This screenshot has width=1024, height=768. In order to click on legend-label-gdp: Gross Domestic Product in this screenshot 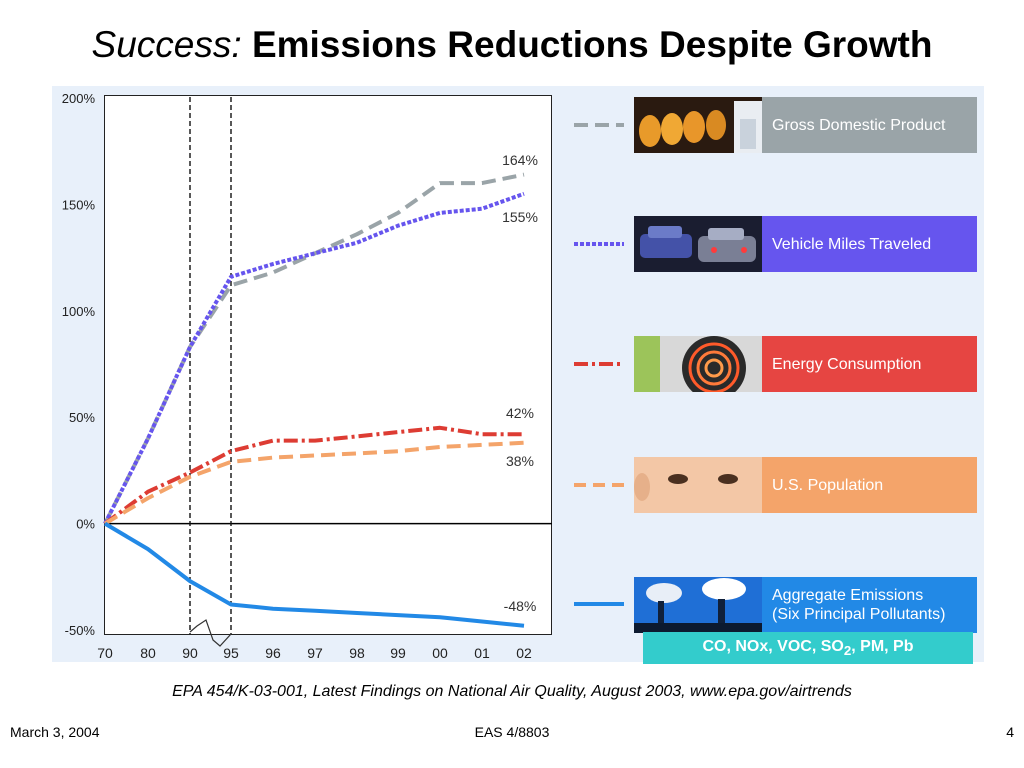, I will do `click(859, 125)`.